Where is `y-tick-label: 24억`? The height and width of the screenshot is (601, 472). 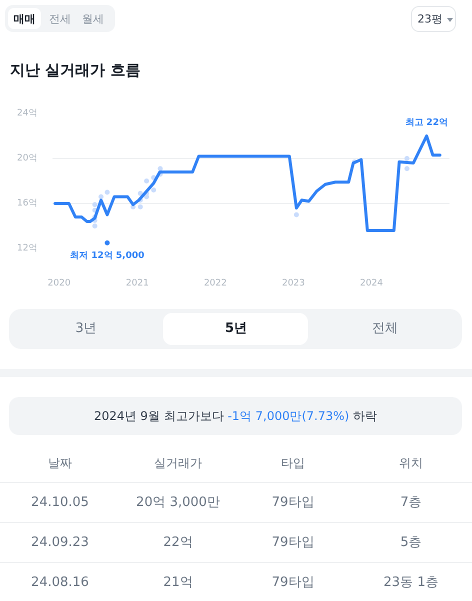
y-tick-label: 24억 is located at coordinates (27, 113).